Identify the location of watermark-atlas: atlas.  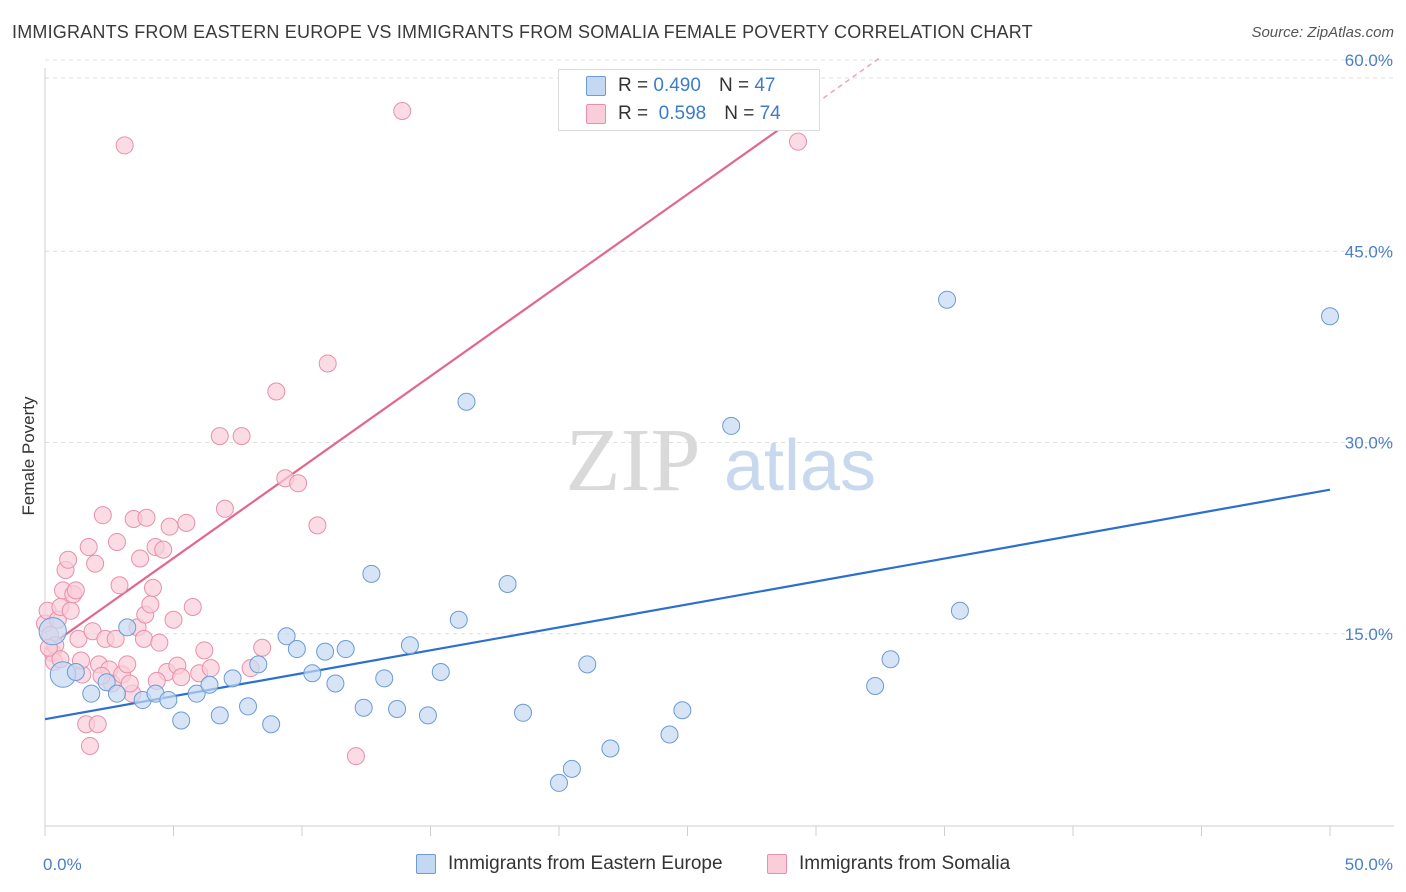
(800, 466).